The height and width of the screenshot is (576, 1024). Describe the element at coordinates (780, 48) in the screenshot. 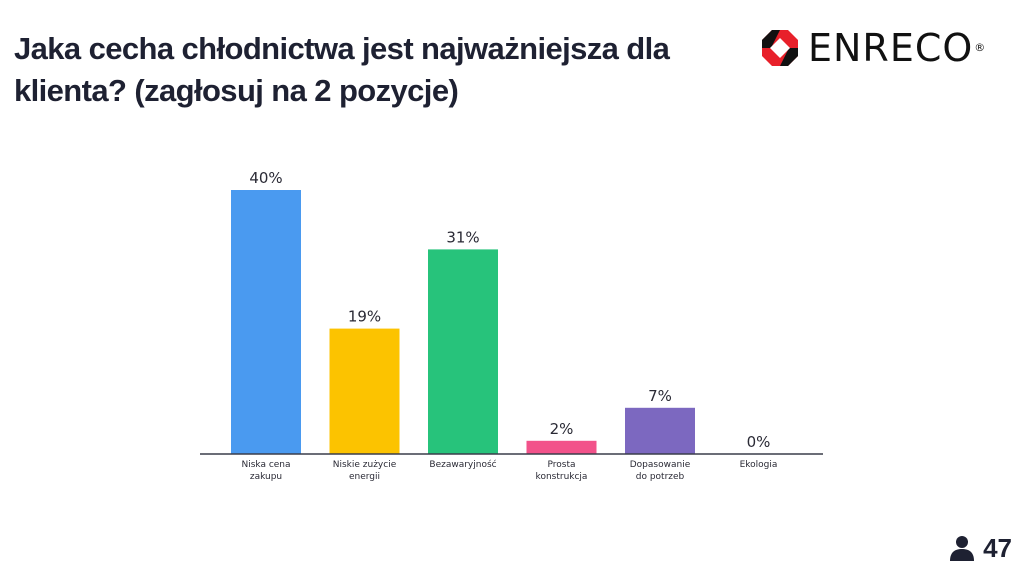

I see `enreco-logo-icon` at that location.